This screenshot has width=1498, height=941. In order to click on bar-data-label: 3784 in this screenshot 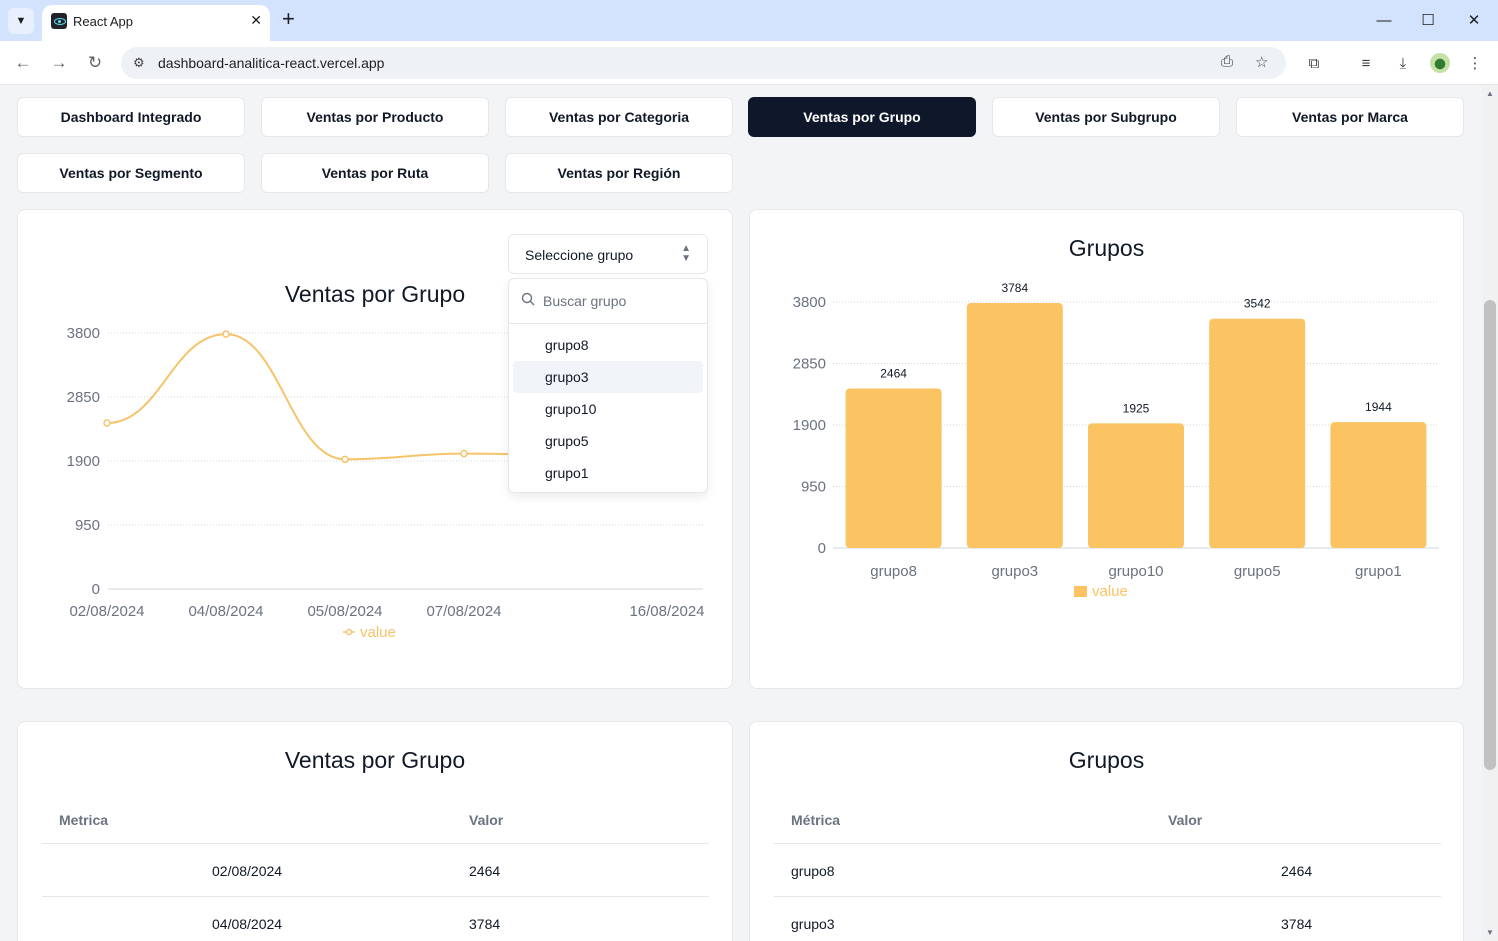, I will do `click(1014, 288)`.